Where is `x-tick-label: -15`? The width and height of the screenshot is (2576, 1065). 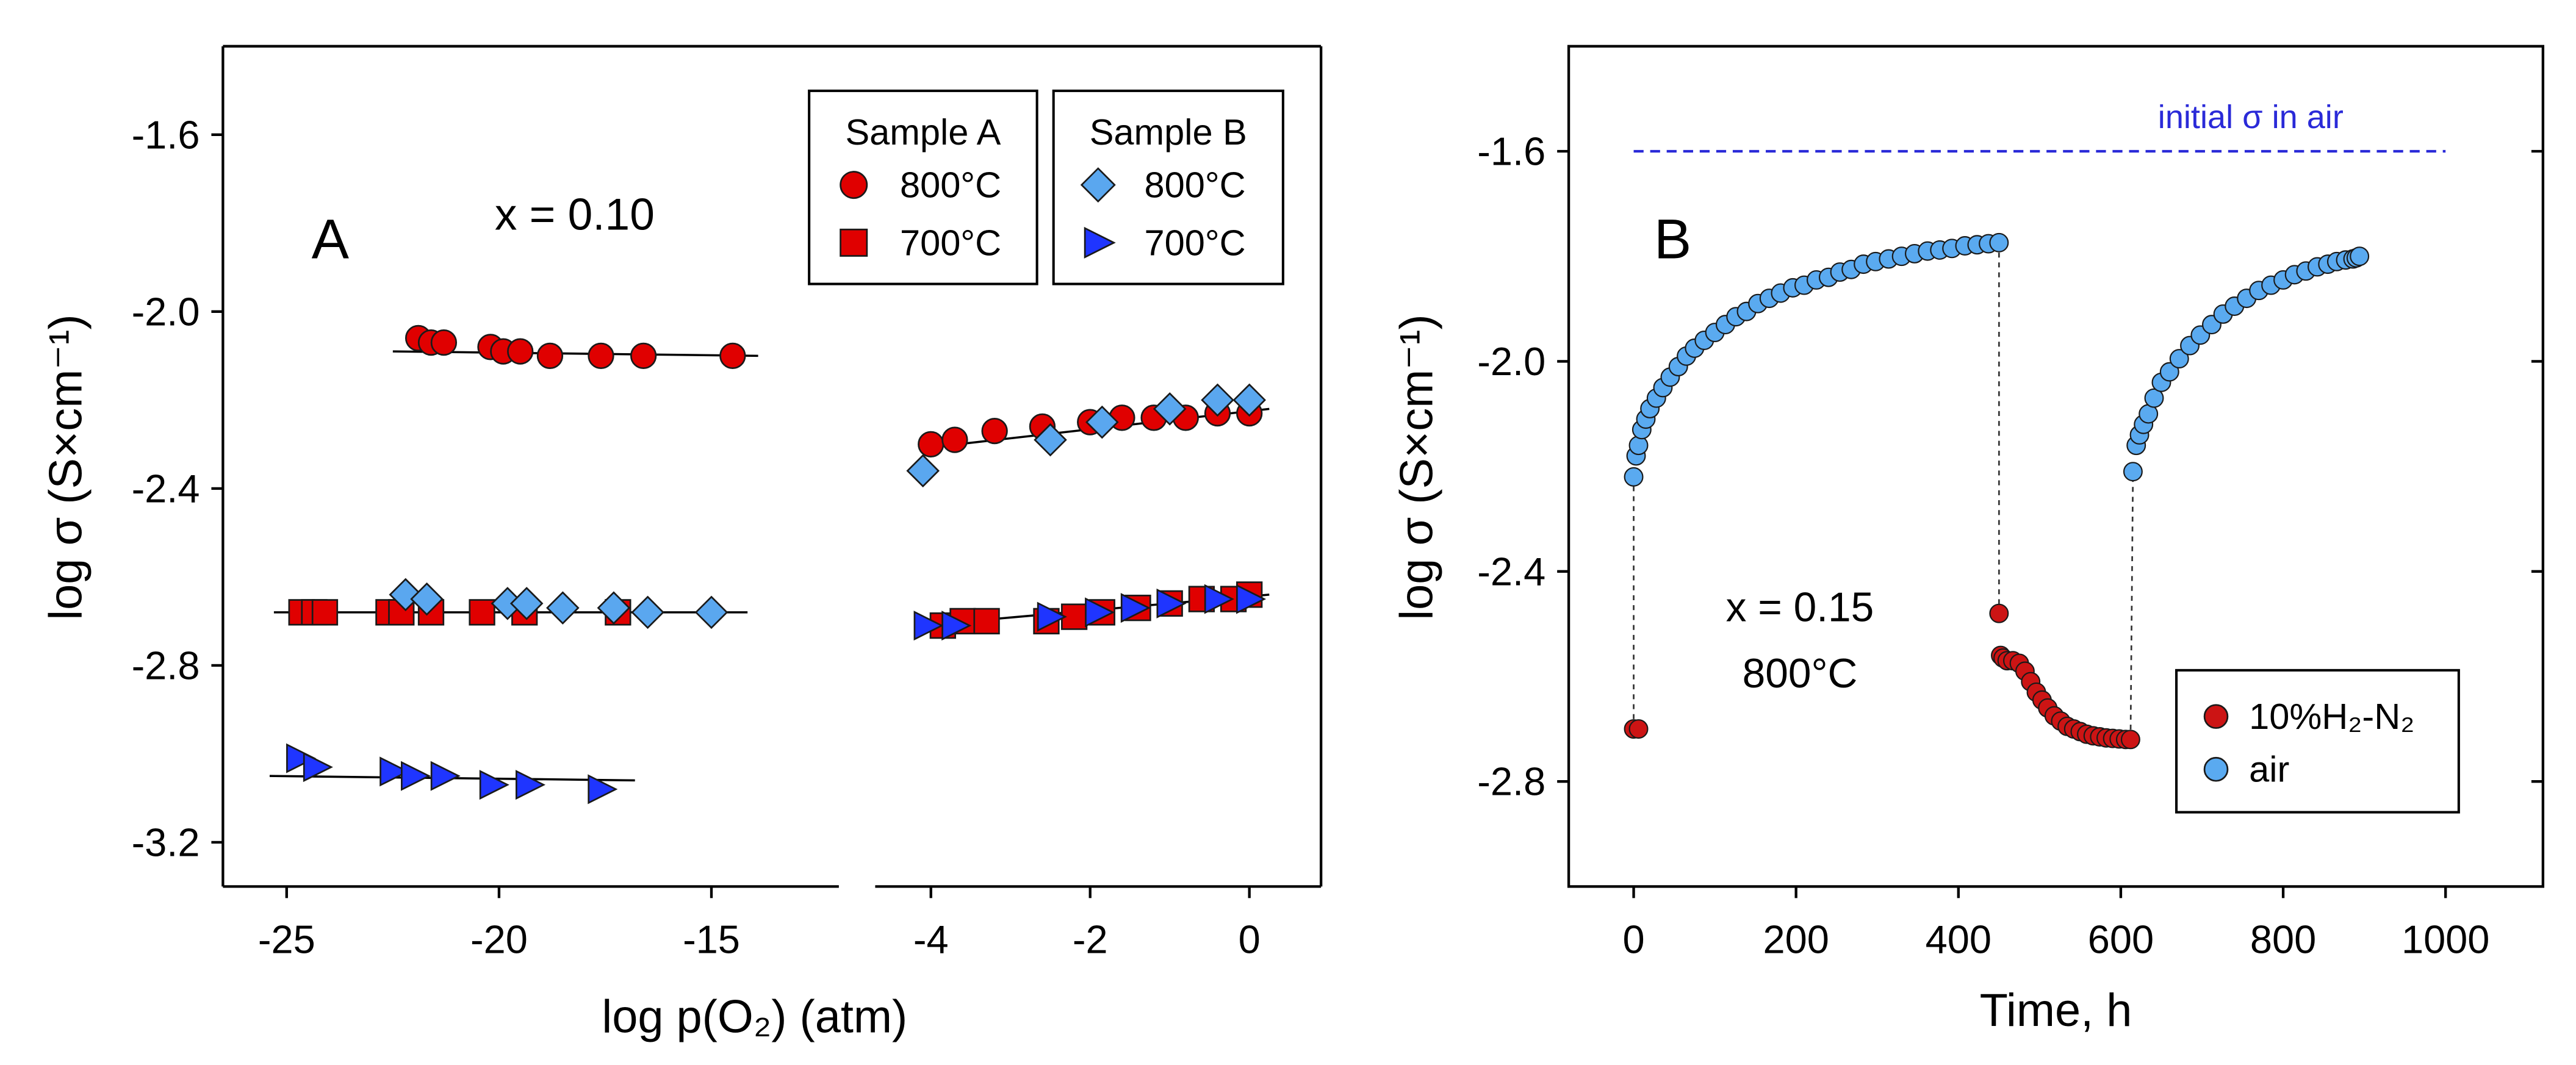 x-tick-label: -15 is located at coordinates (711, 939).